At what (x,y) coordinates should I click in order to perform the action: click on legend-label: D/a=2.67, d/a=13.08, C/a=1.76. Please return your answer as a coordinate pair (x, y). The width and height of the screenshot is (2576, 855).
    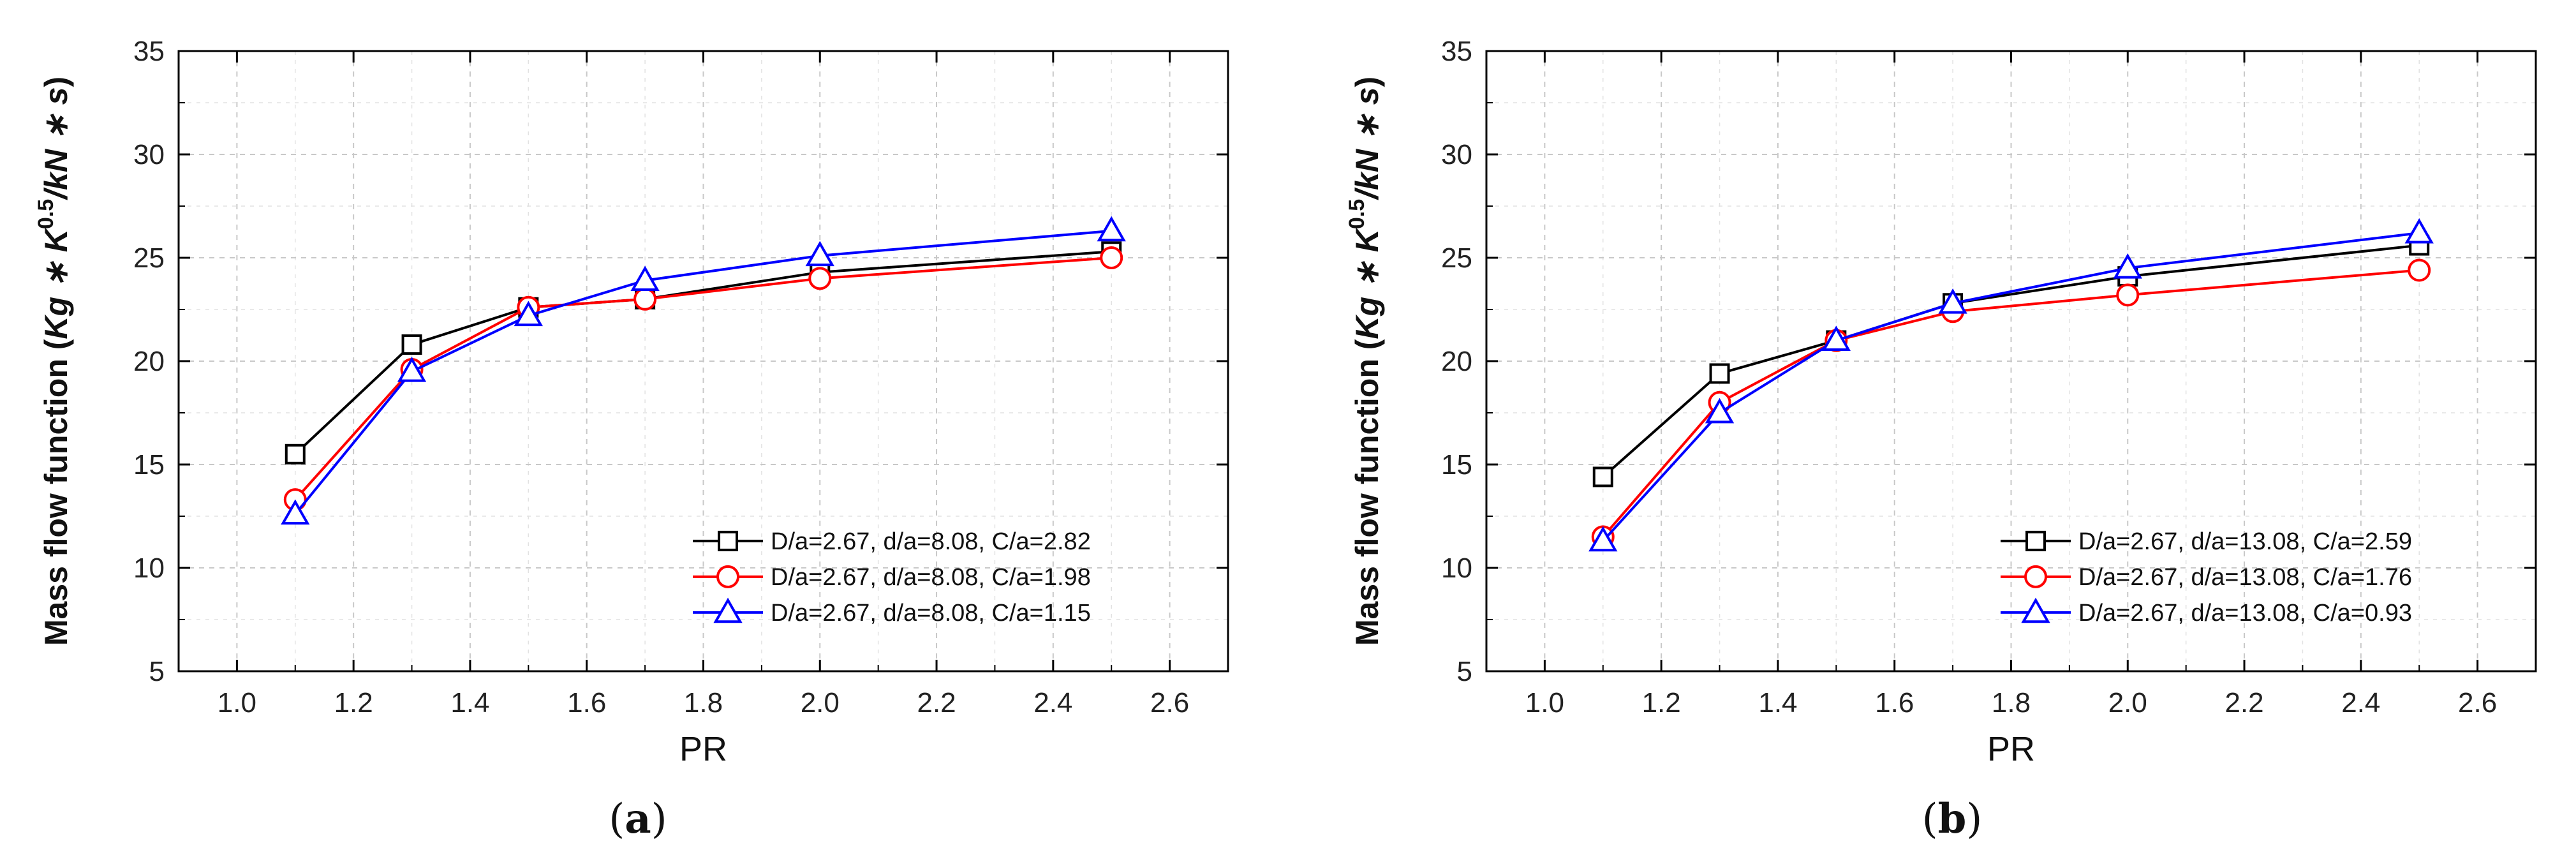
    Looking at the image, I should click on (2245, 577).